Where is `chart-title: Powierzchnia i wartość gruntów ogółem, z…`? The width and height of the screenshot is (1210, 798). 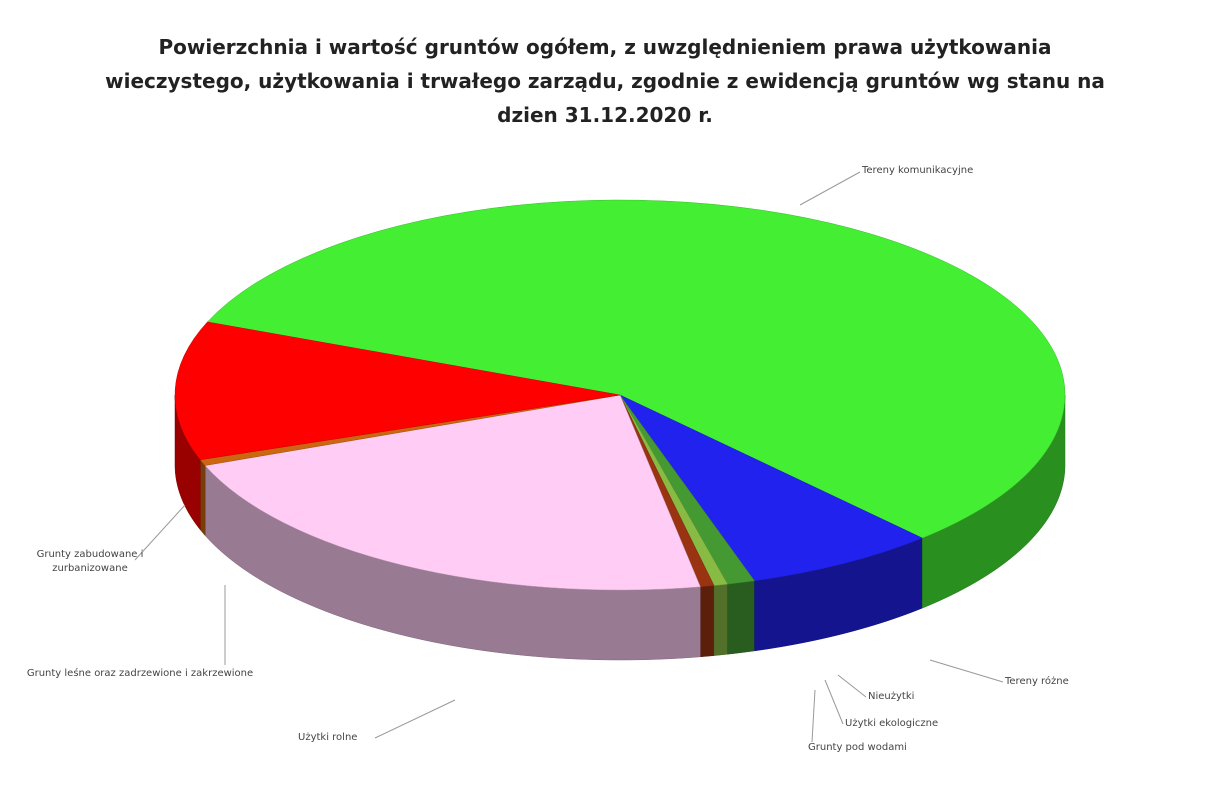 chart-title: Powierzchnia i wartość gruntów ogółem, z… is located at coordinates (605, 81).